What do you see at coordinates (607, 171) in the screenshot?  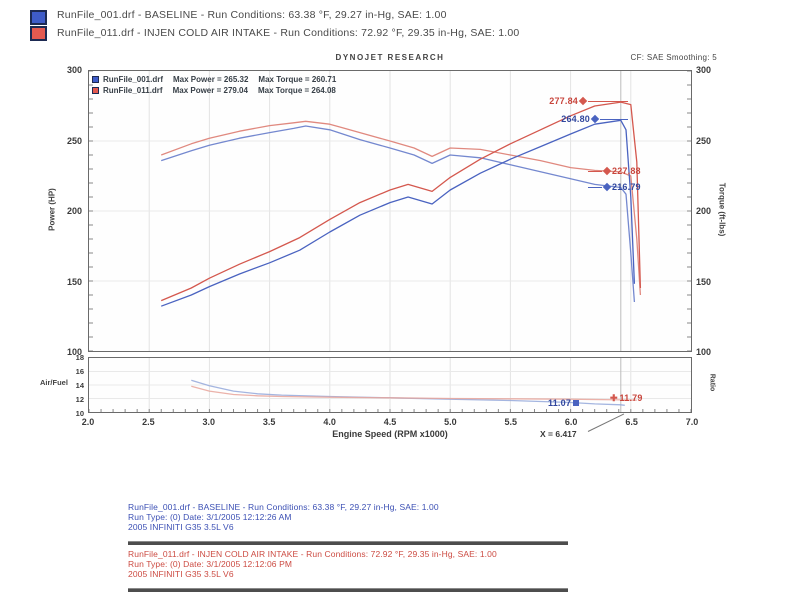 I see `intake-torque-marker-icon` at bounding box center [607, 171].